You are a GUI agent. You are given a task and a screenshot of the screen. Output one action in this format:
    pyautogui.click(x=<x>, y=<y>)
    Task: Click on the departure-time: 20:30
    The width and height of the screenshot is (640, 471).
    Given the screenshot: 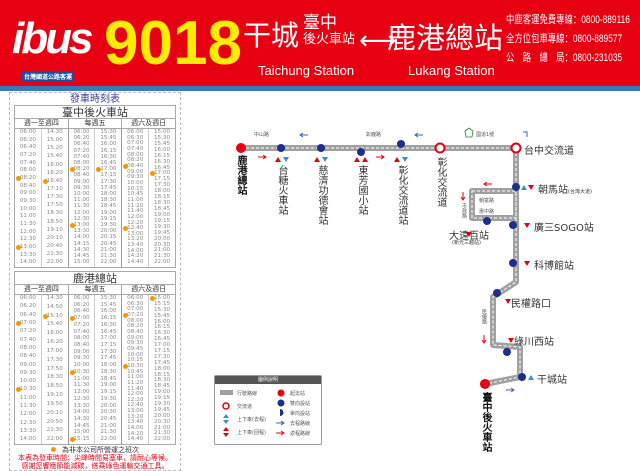 What is the action you would take?
    pyautogui.click(x=108, y=412)
    